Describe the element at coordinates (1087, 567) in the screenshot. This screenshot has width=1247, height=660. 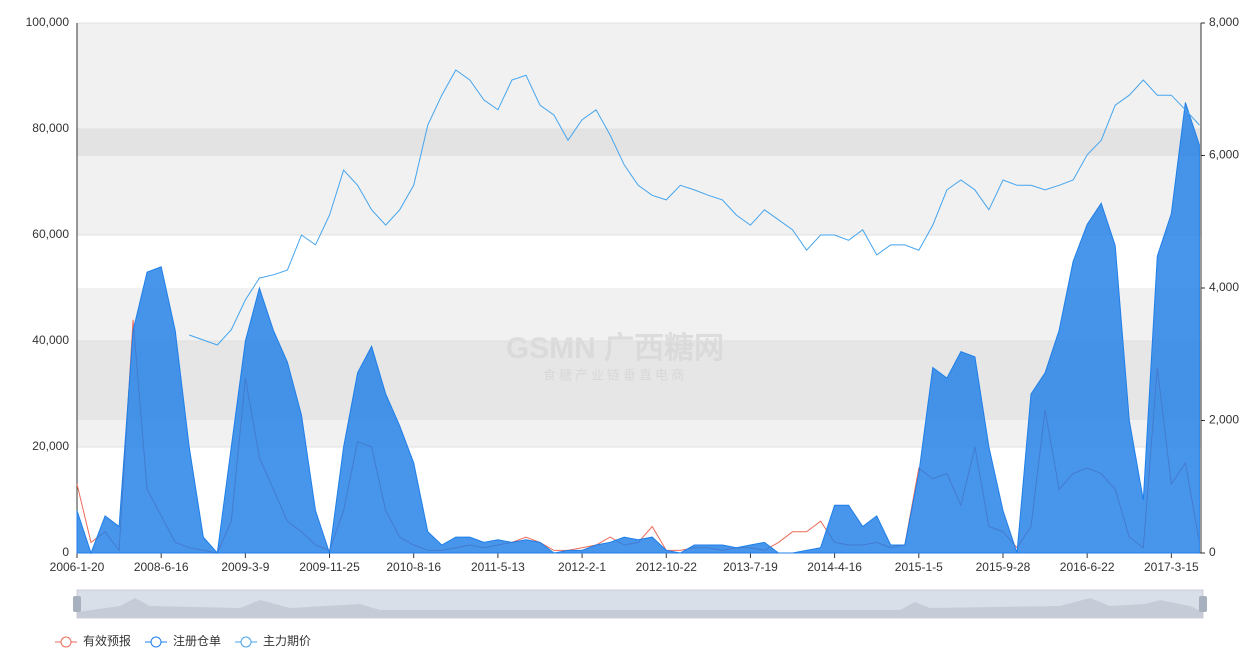
I see `x-tick-label: 2016-6-22` at that location.